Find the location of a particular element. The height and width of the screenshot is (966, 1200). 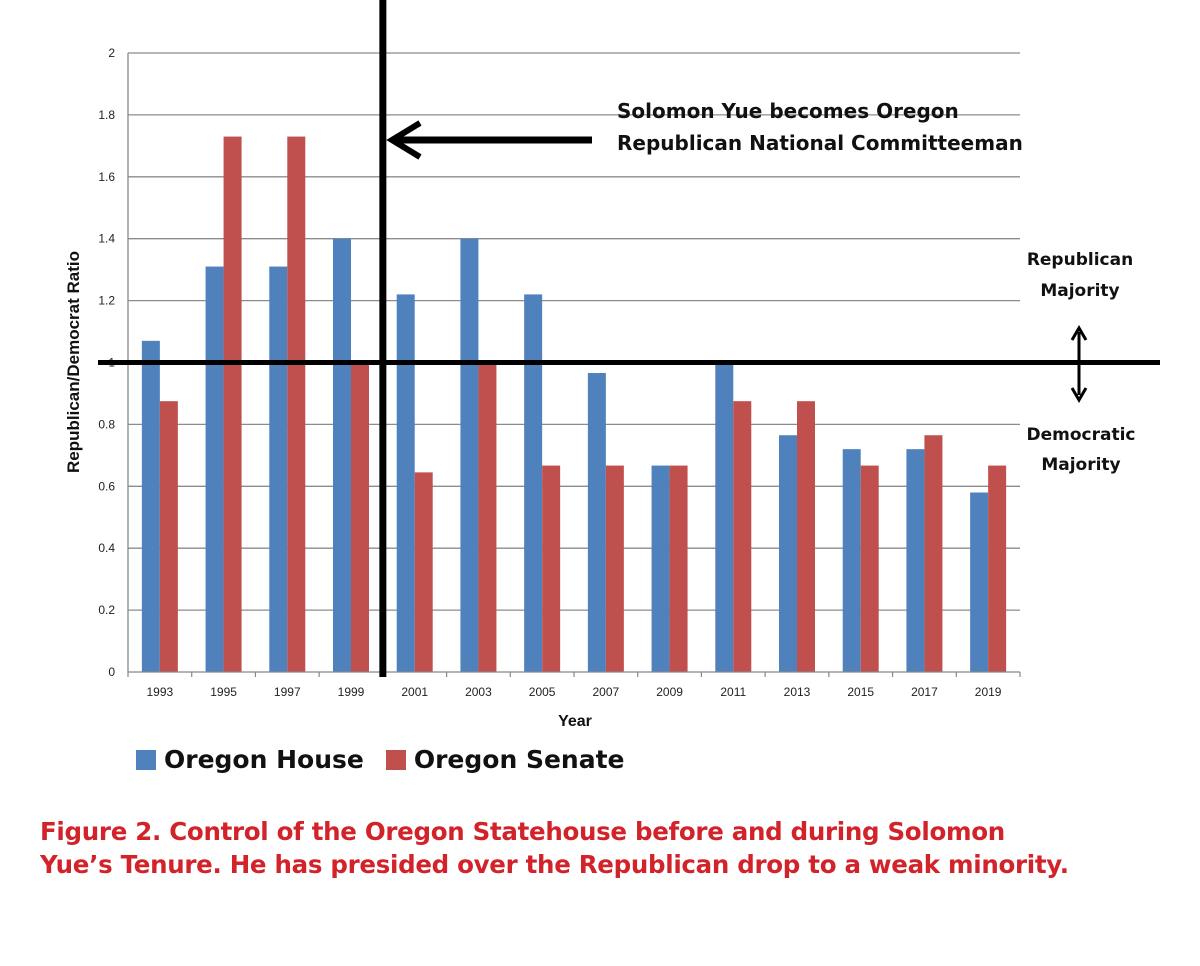

democratic-majority-line2: Majority is located at coordinates (1080, 465).